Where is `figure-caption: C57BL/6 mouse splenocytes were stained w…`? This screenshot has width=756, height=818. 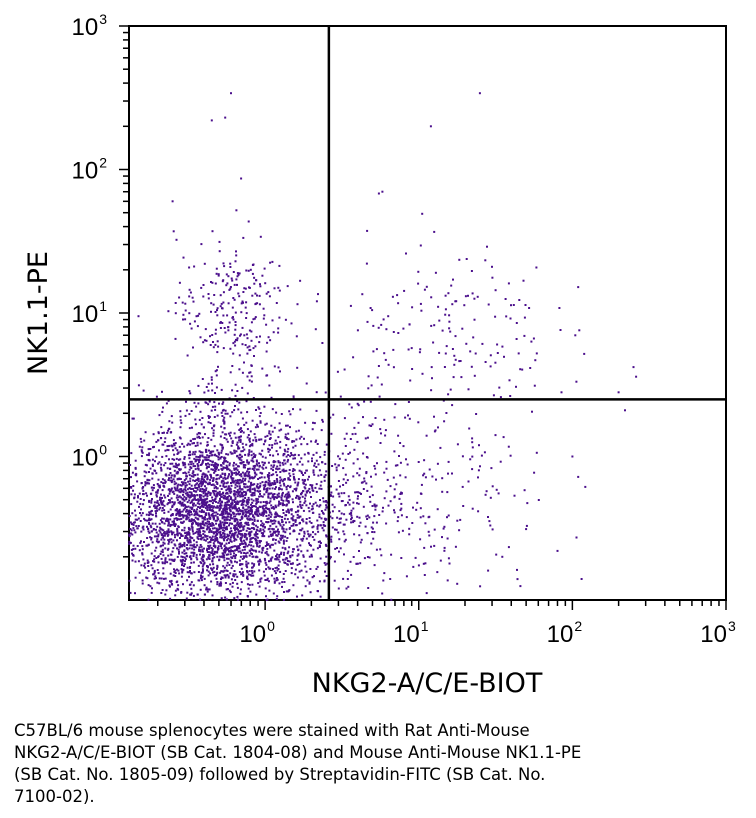
figure-caption: C57BL/6 mouse splenocytes were stained w… is located at coordinates (364, 764).